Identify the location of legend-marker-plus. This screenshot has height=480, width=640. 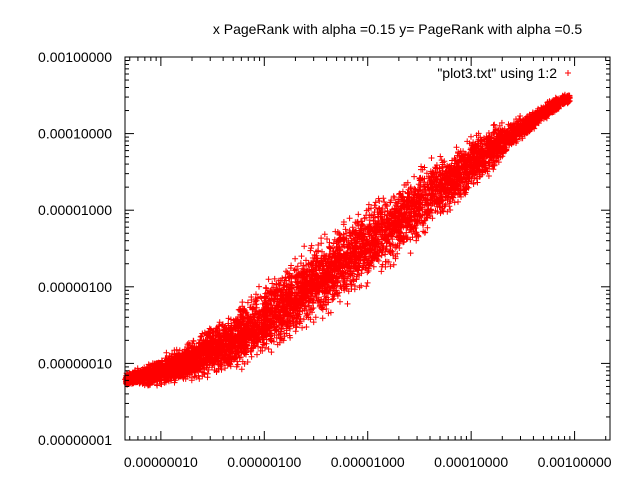
(568, 73).